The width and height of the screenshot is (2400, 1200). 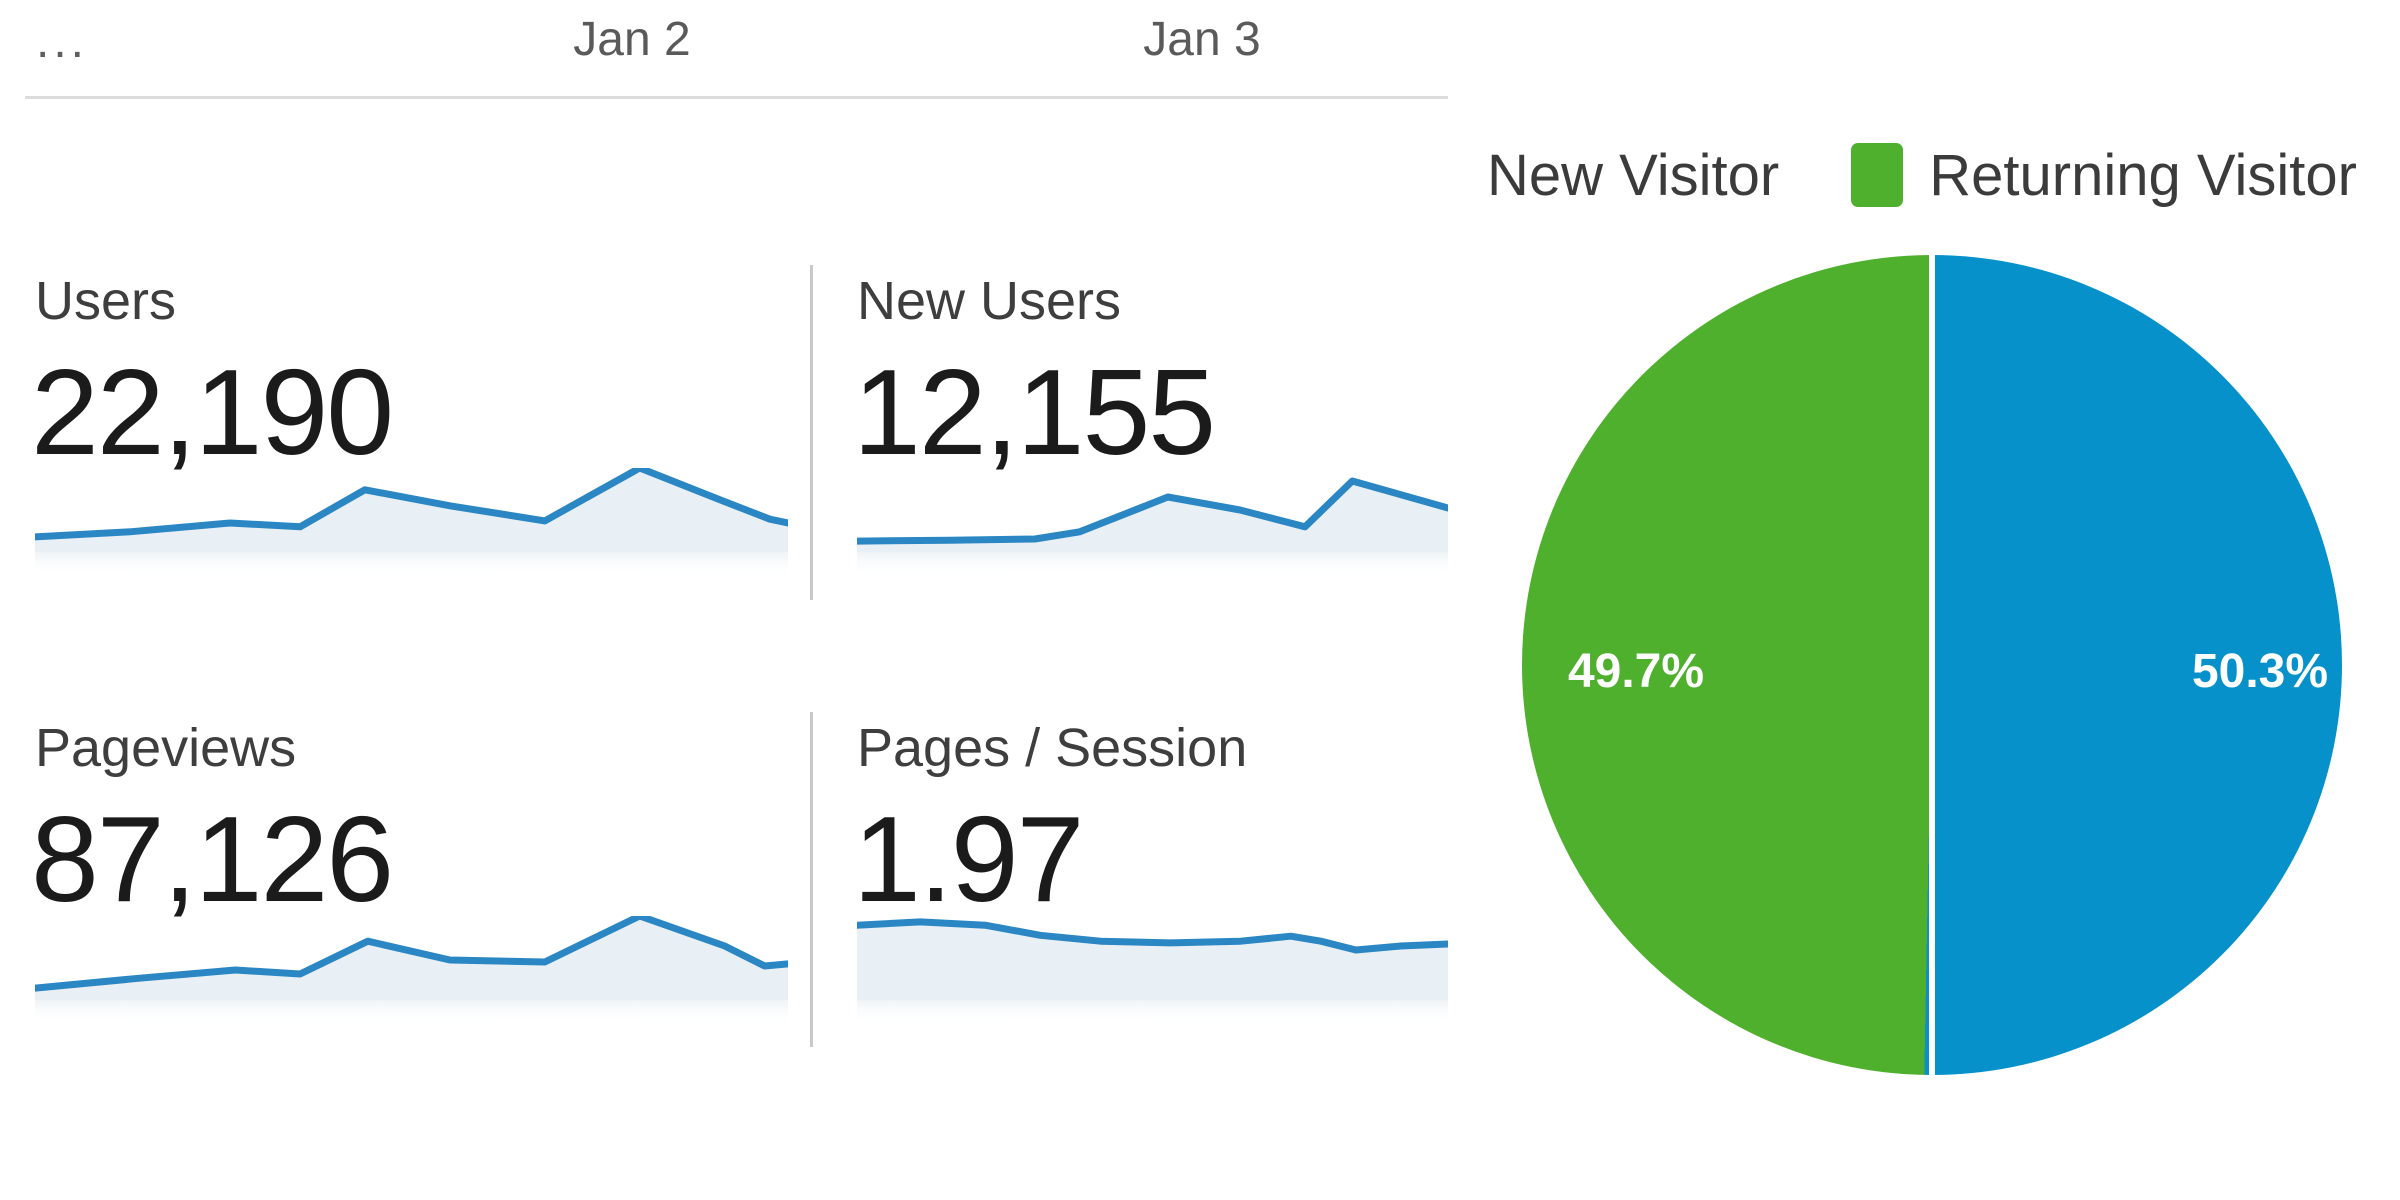 I want to click on metric-label: Pageviews, so click(x=166, y=748).